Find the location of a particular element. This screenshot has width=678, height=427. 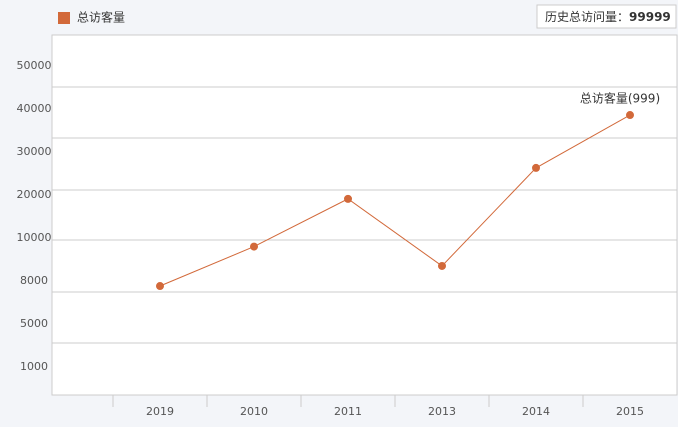

x-tick-label: 2010 is located at coordinates (254, 411).